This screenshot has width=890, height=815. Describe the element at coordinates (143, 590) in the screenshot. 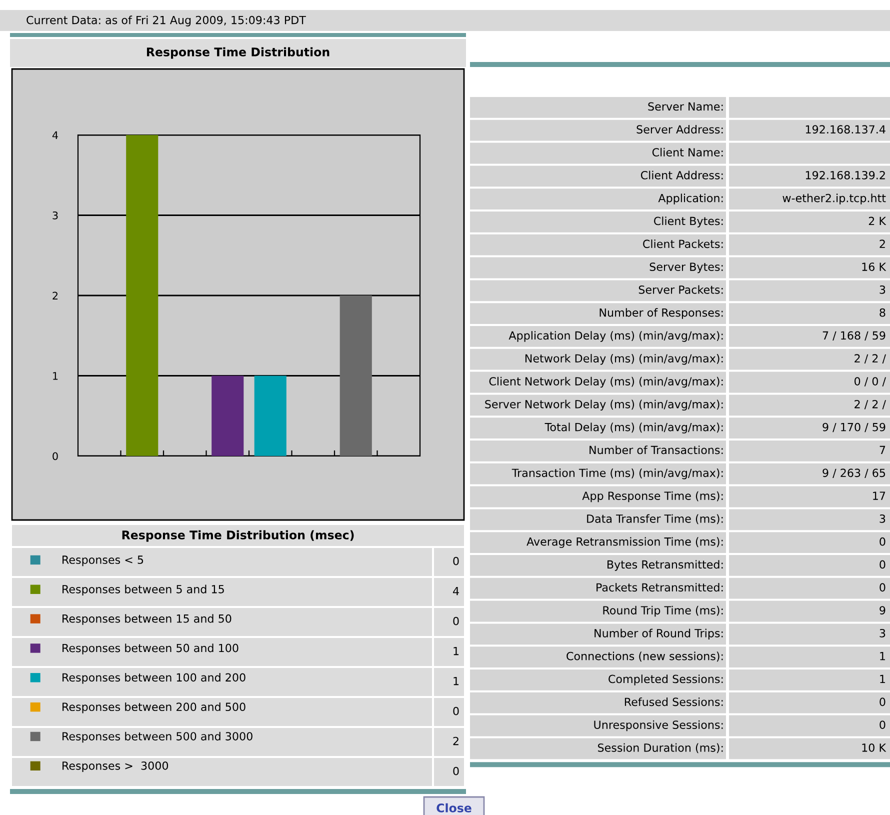

I see `legend-label: Responses between 5 and 15` at that location.